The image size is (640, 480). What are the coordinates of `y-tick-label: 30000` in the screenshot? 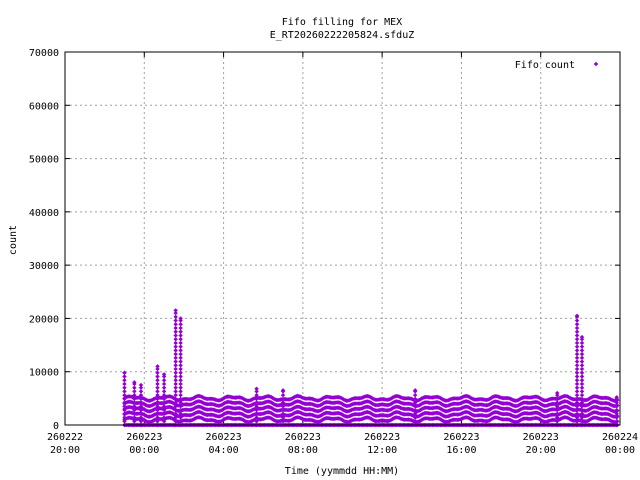 It's located at (44, 266).